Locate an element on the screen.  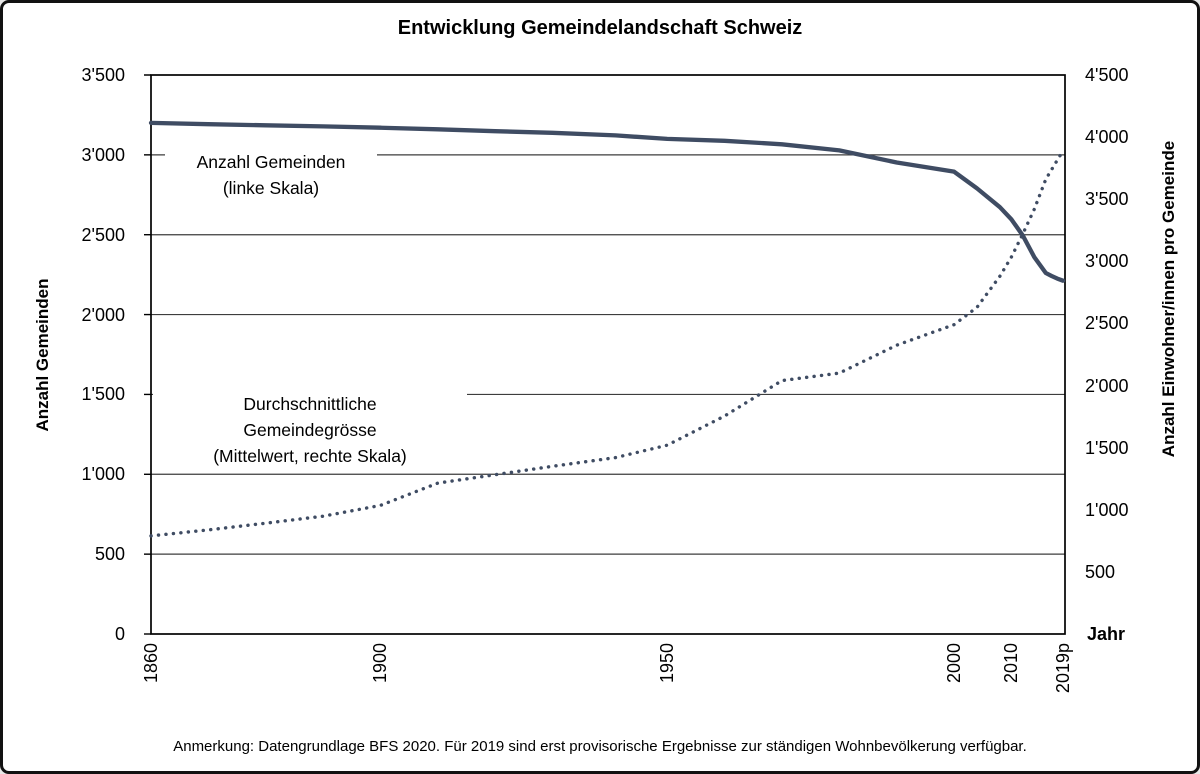
series-label-gemeinden-line1: Anzahl Gemeinden is located at coordinates (271, 162).